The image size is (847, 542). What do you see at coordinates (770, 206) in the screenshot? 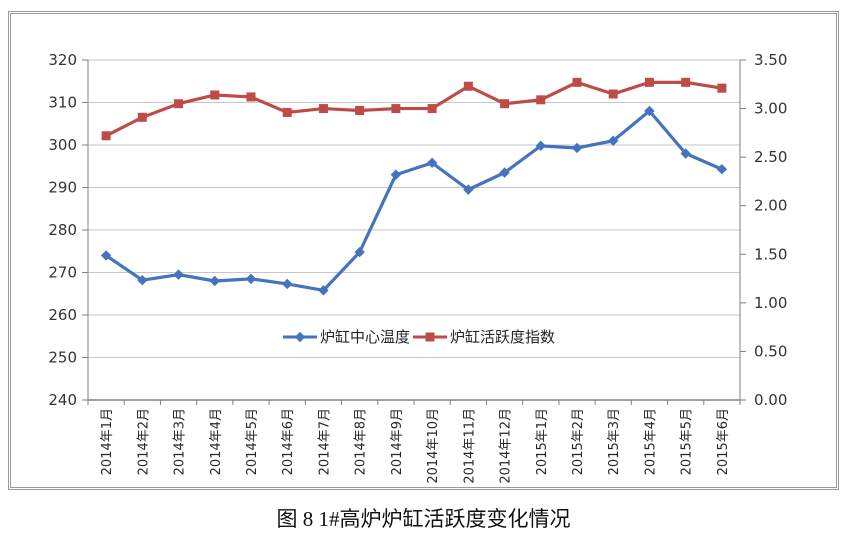
I see `right-axis-tick-label: 2.00` at bounding box center [770, 206].